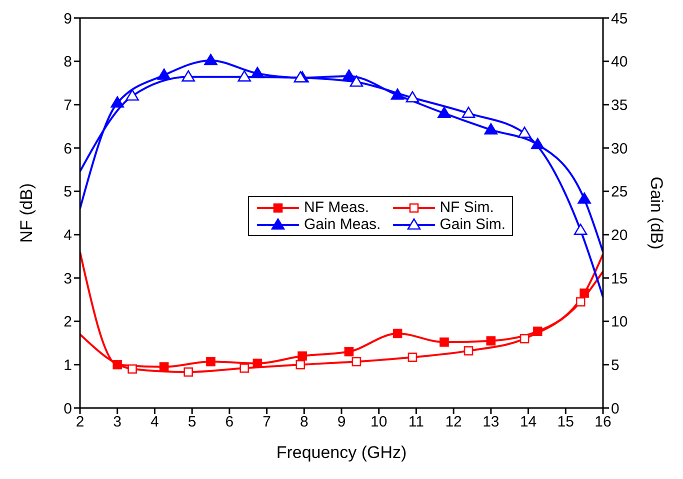 This screenshot has height=479, width=683. What do you see at coordinates (619, 62) in the screenshot?
I see `y2-tick-label: 40` at bounding box center [619, 62].